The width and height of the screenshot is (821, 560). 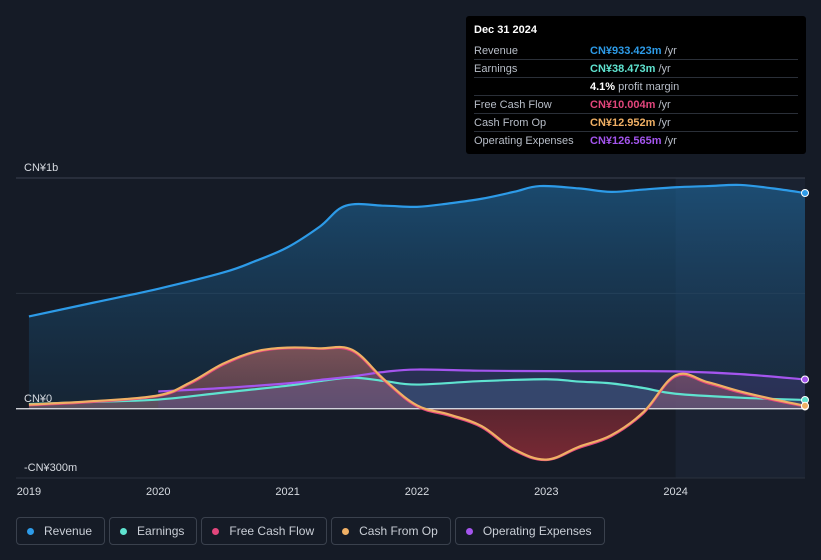 I want to click on legend-item-operating-expenses: Operating Expenses, so click(x=529, y=531).